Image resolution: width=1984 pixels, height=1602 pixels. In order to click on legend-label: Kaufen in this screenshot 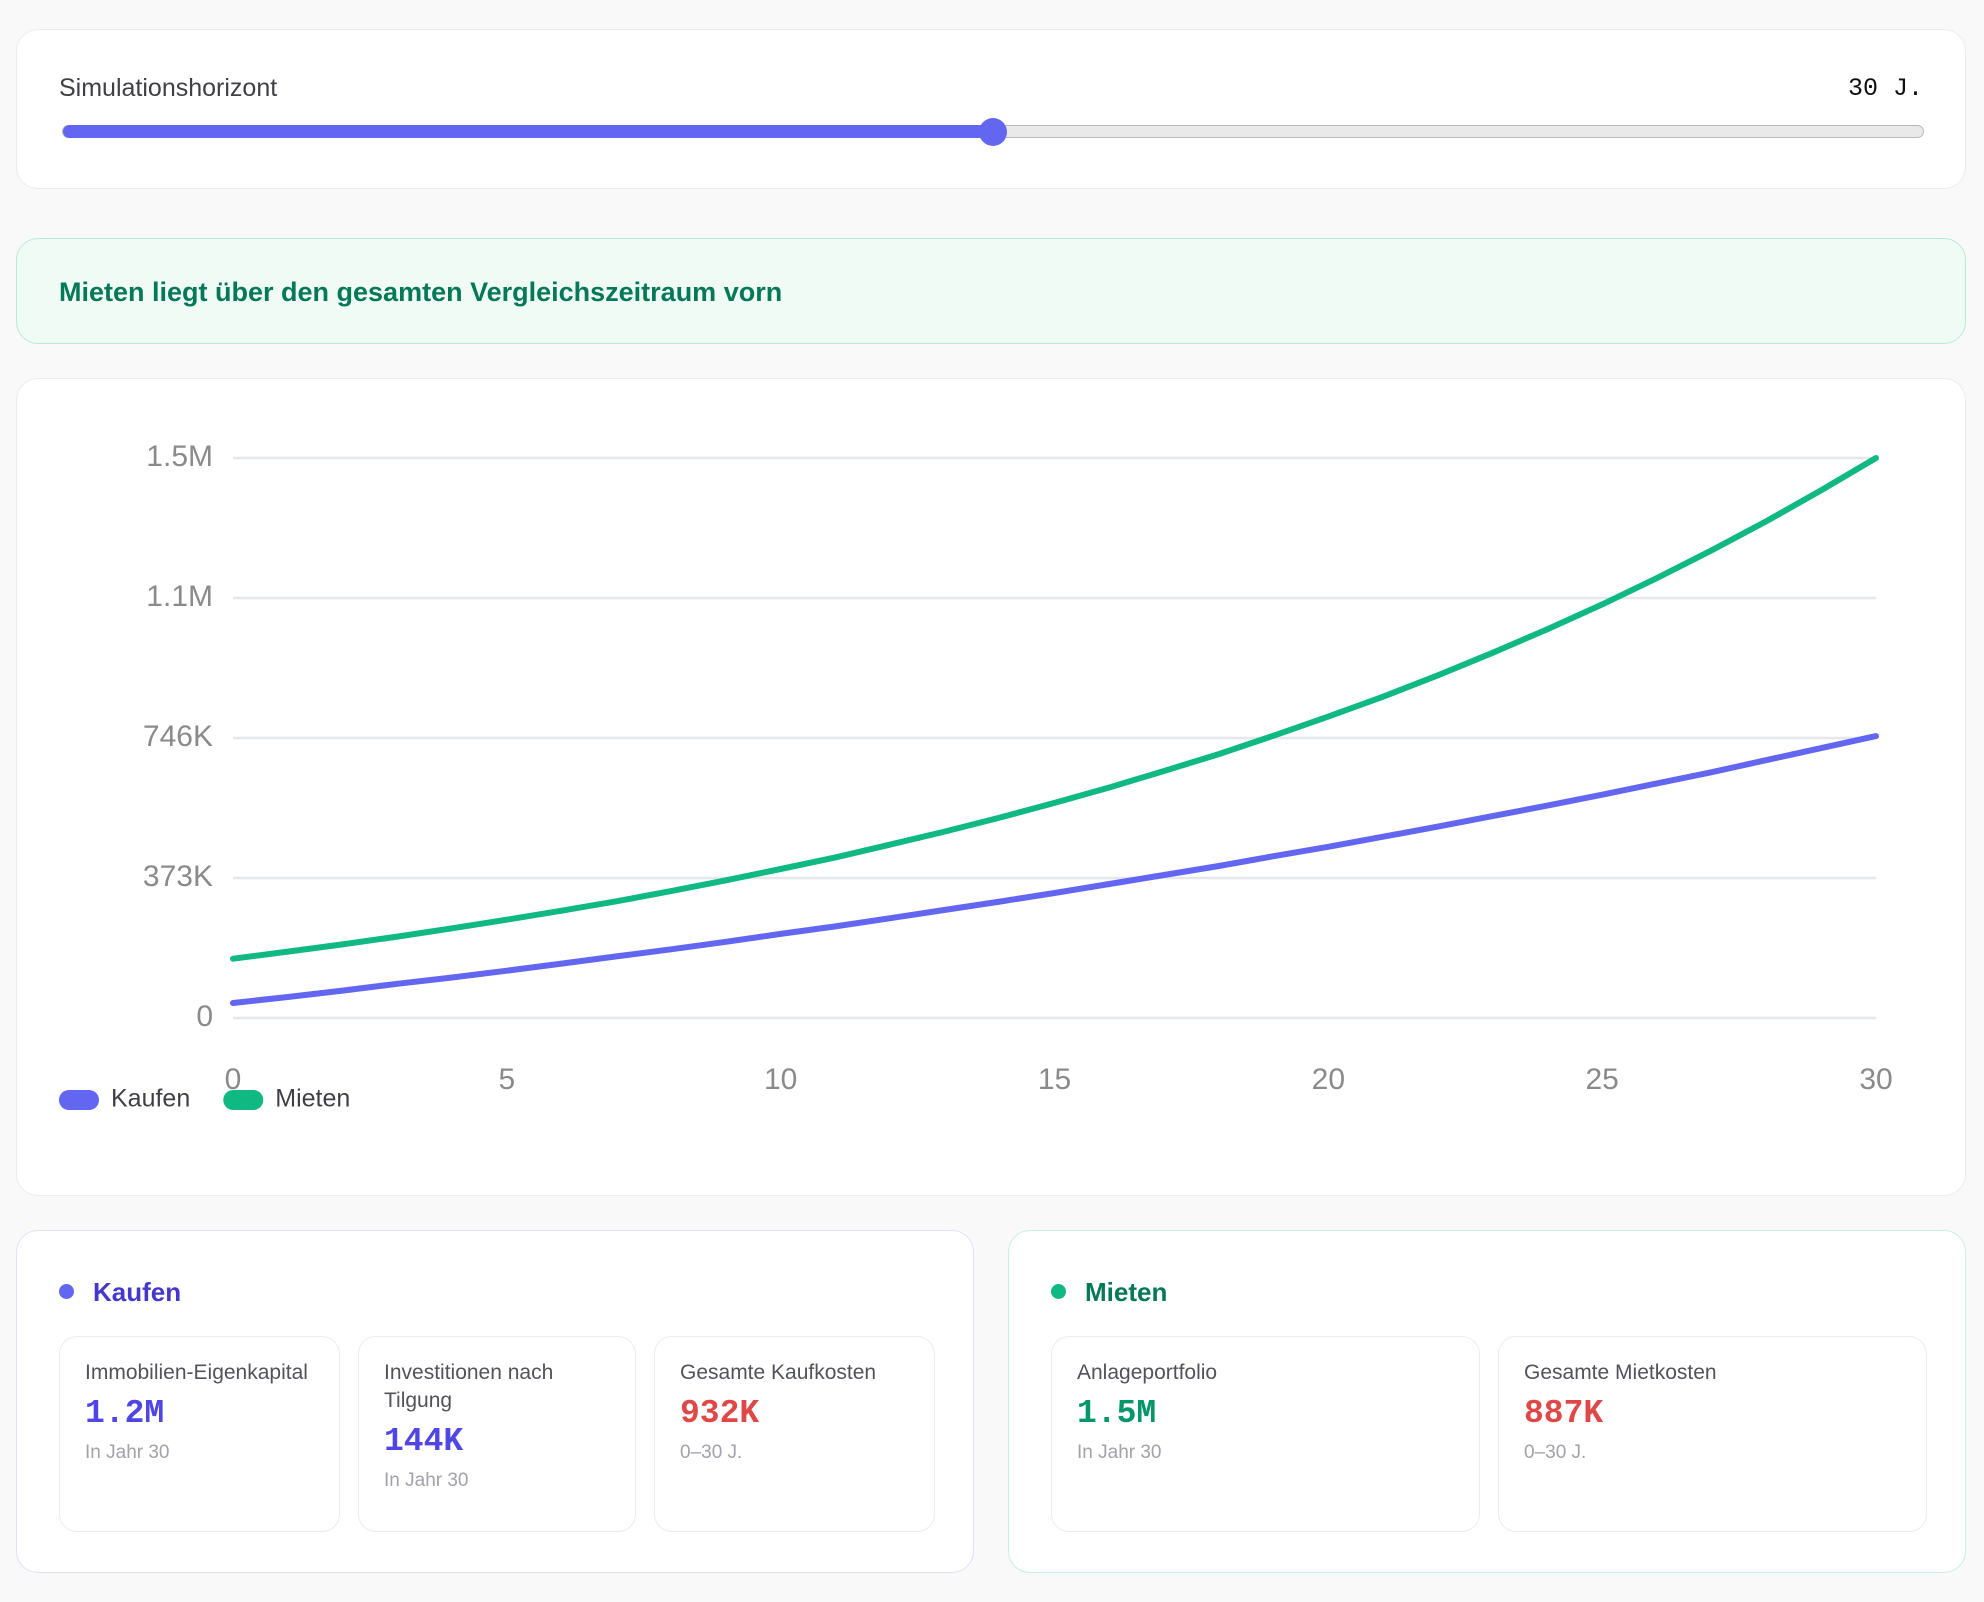, I will do `click(150, 1099)`.